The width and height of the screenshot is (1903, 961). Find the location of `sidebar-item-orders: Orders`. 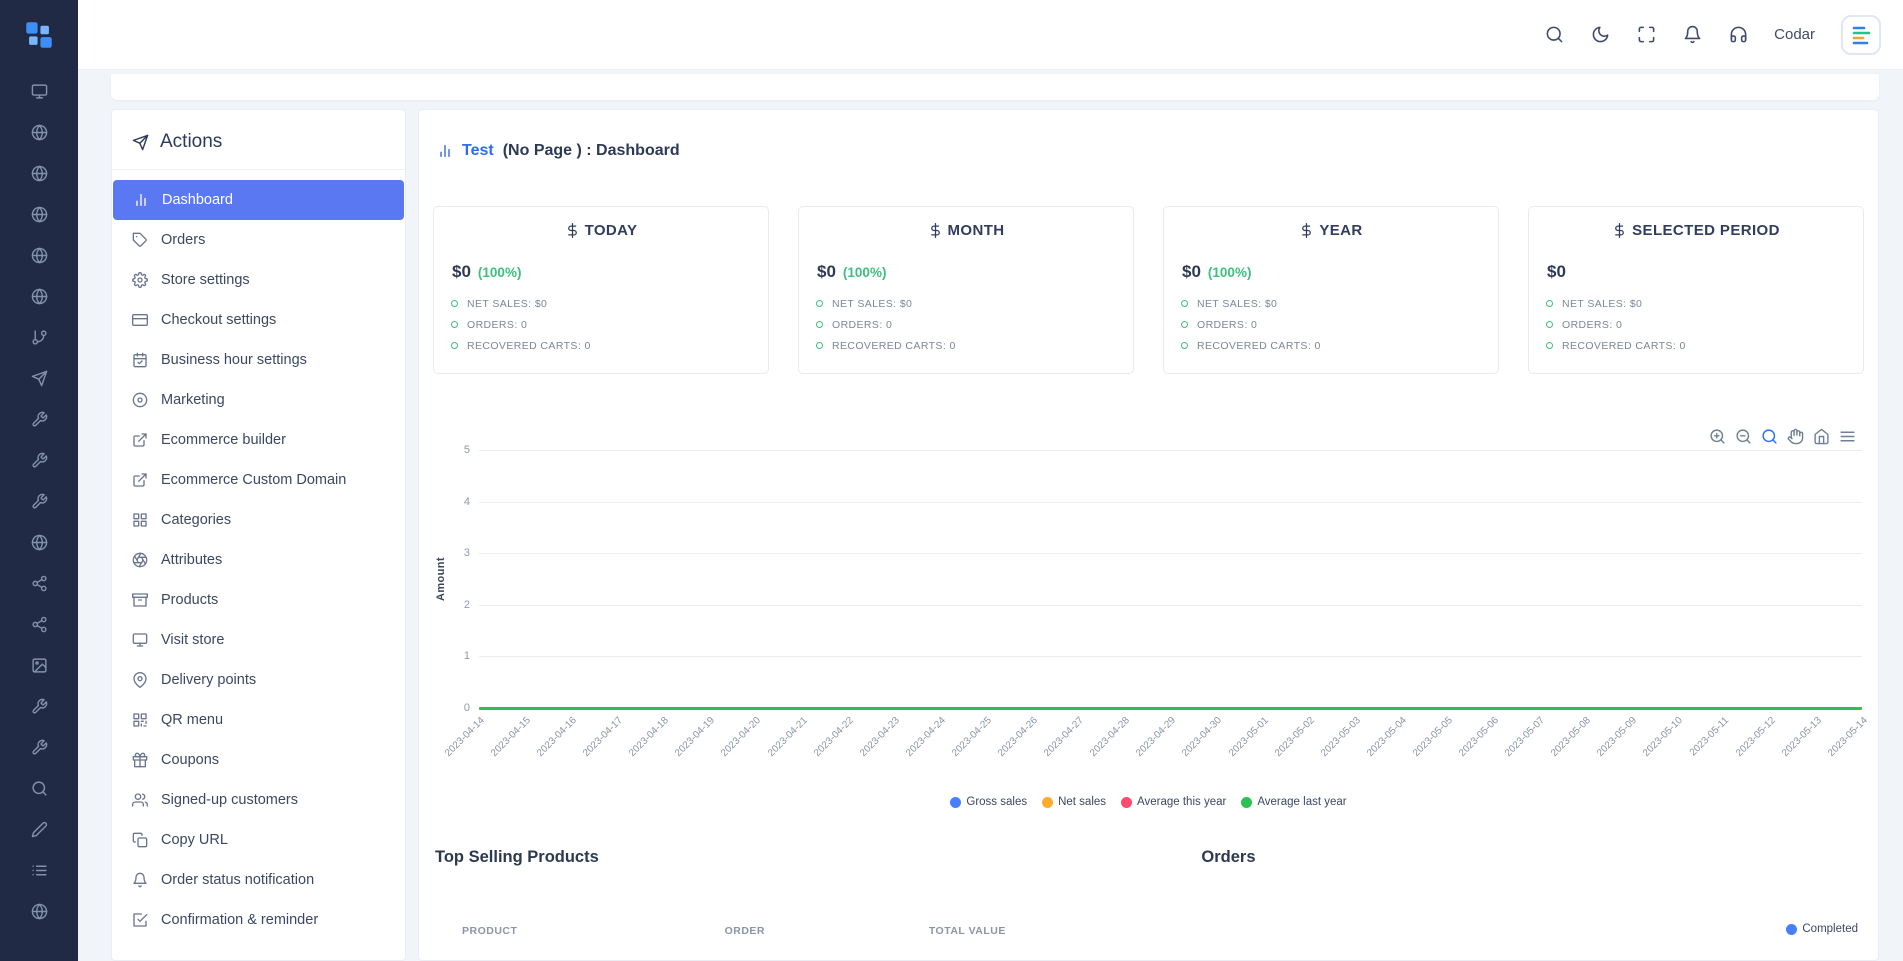

sidebar-item-orders: Orders is located at coordinates (258, 240).